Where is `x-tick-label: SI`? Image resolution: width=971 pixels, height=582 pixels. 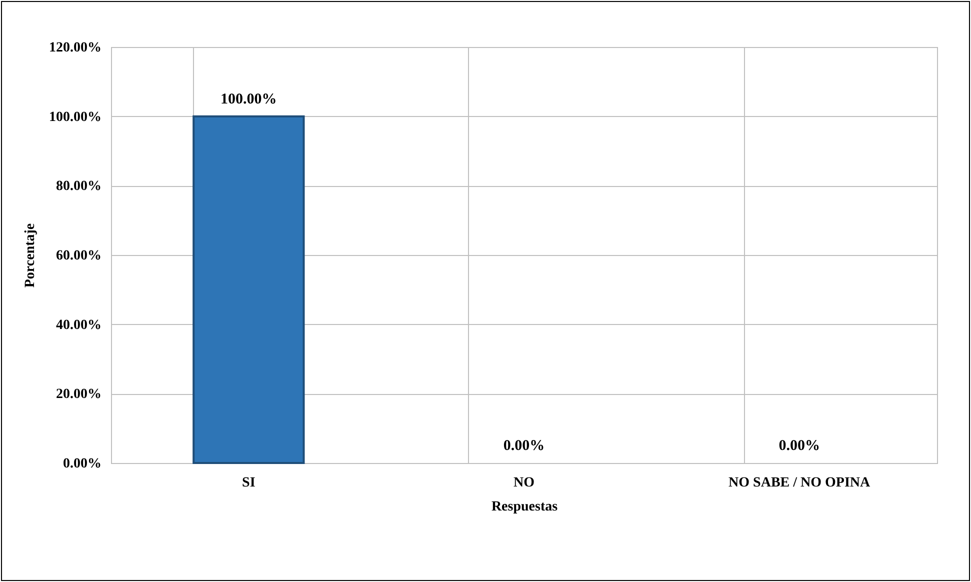 x-tick-label: SI is located at coordinates (249, 483).